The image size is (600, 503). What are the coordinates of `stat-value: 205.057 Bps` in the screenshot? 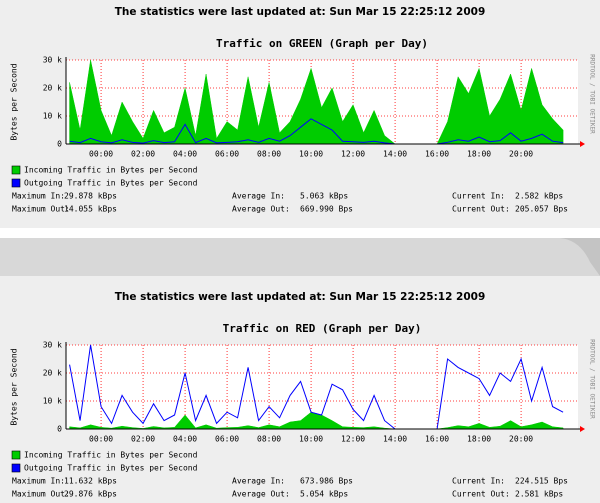 It's located at (541, 209).